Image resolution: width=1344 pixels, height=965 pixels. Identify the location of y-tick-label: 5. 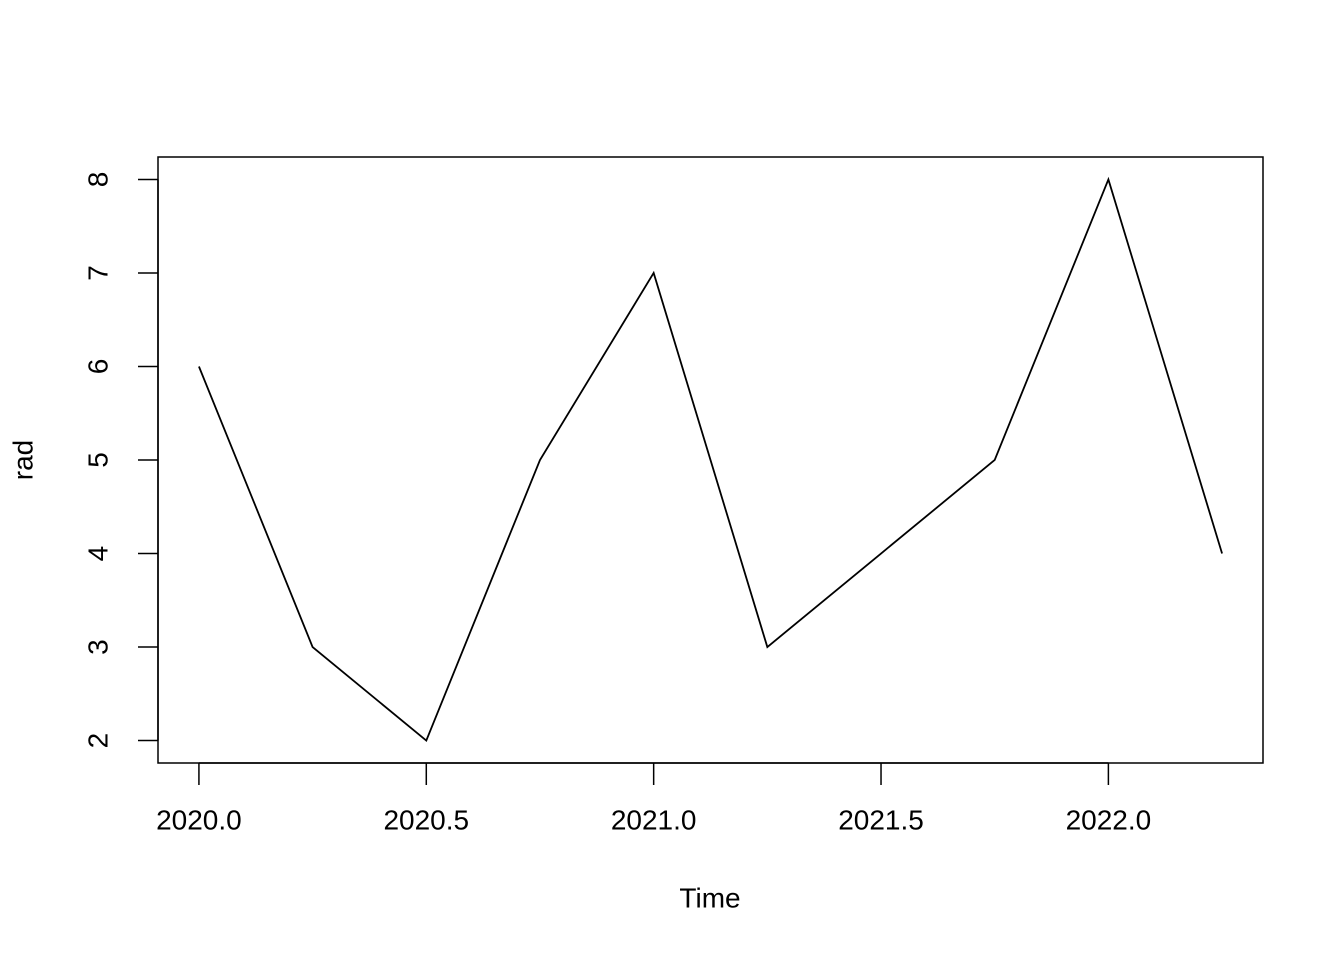
(97, 460).